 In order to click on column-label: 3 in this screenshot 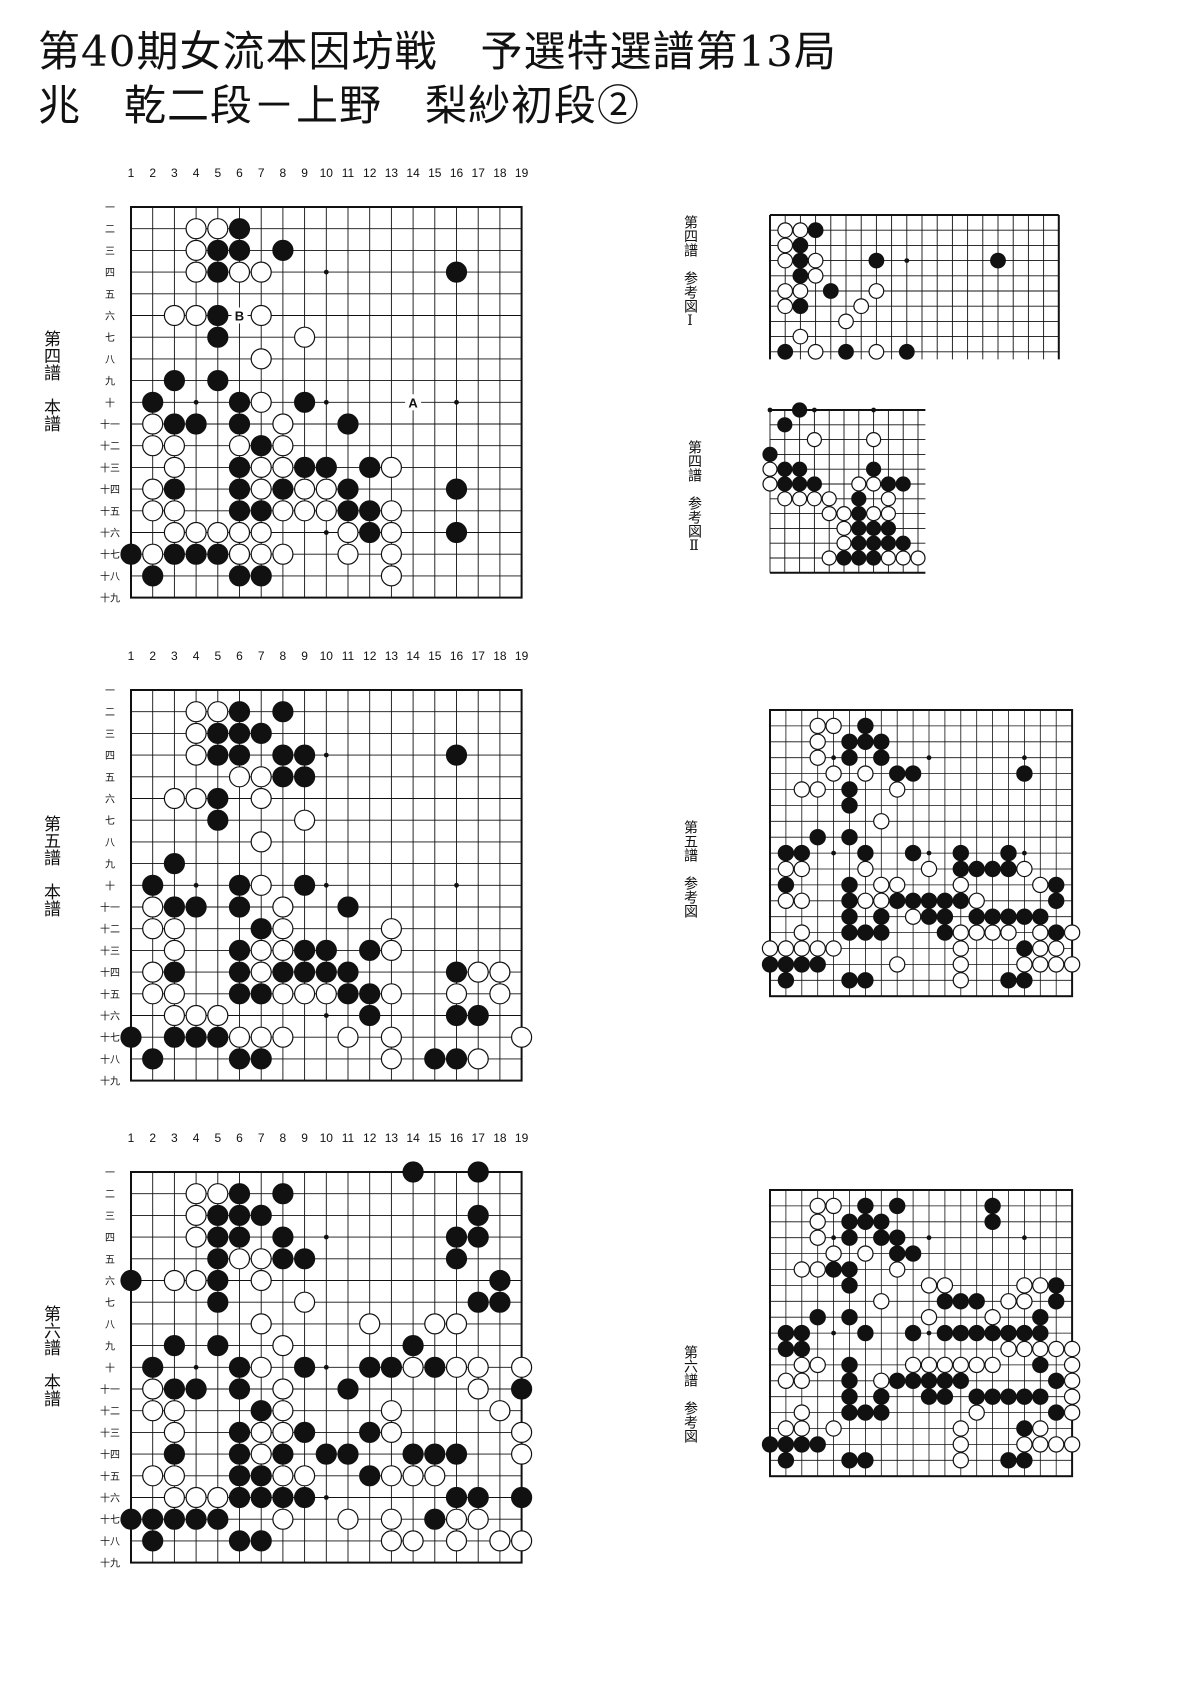, I will do `click(174, 656)`.